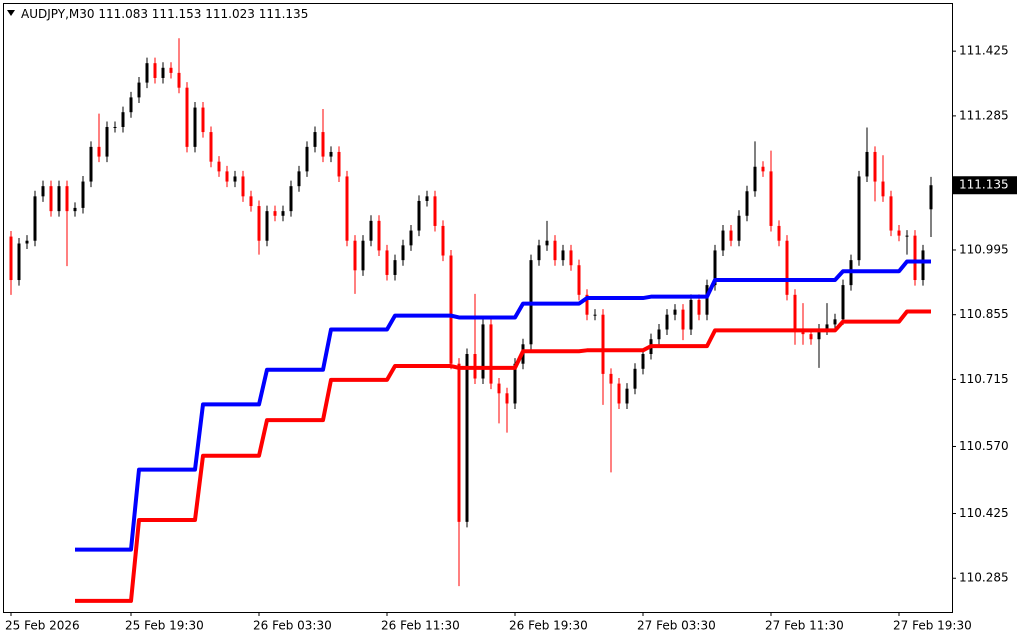  Describe the element at coordinates (420, 626) in the screenshot. I see `x-tick-label: 26 Feb 11:30` at that location.